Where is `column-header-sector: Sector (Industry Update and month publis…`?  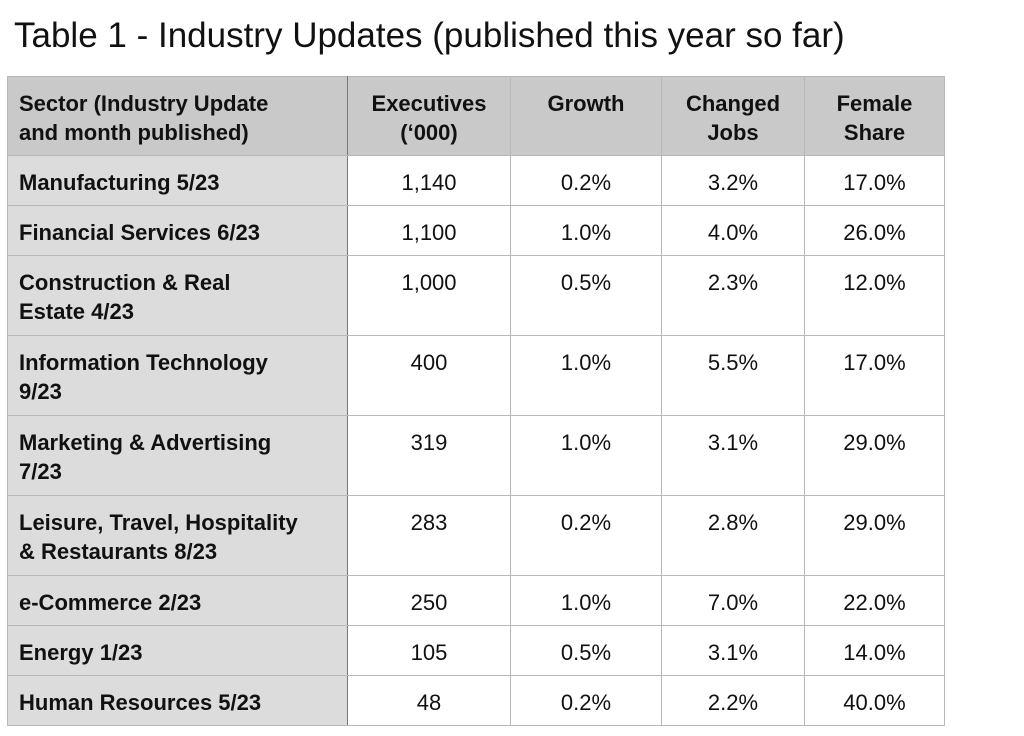 column-header-sector: Sector (Industry Update and month publis… is located at coordinates (177, 116).